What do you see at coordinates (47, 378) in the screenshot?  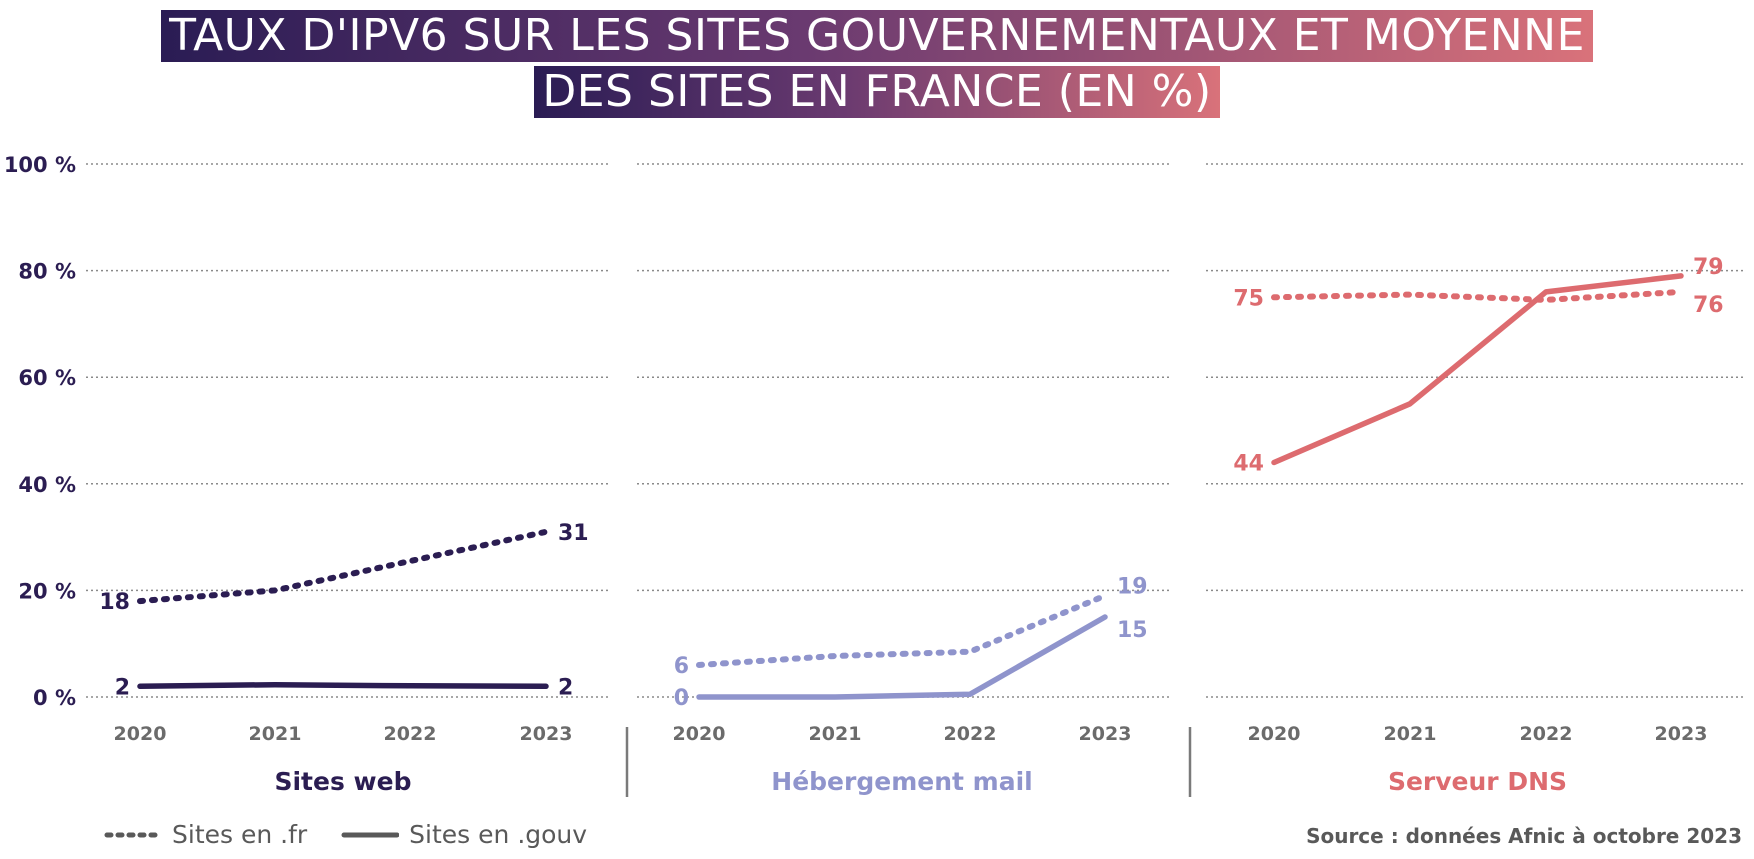 I see `y-tick-label: 60 %` at bounding box center [47, 378].